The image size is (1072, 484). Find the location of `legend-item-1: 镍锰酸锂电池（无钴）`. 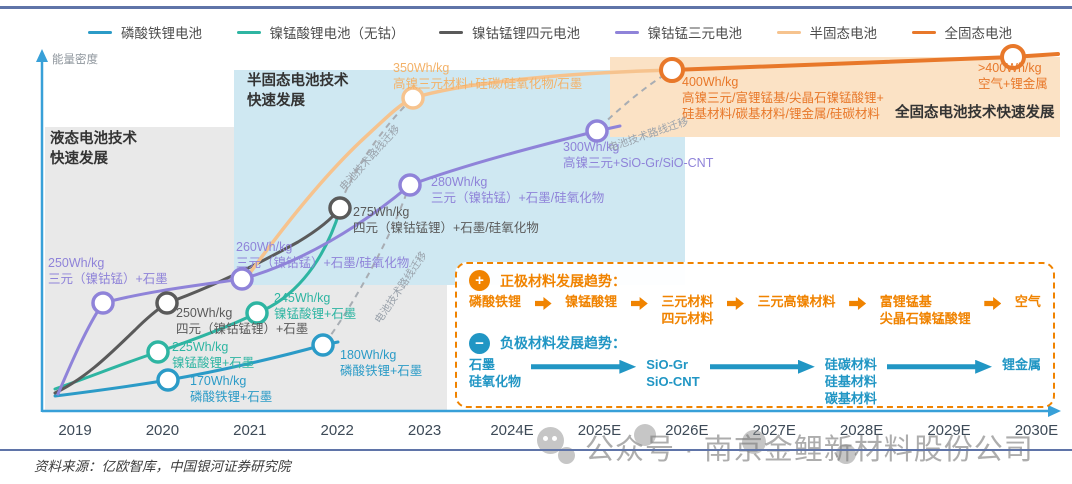

legend-item-1: 镍锰酸锂电池（无钴） is located at coordinates (320, 32).